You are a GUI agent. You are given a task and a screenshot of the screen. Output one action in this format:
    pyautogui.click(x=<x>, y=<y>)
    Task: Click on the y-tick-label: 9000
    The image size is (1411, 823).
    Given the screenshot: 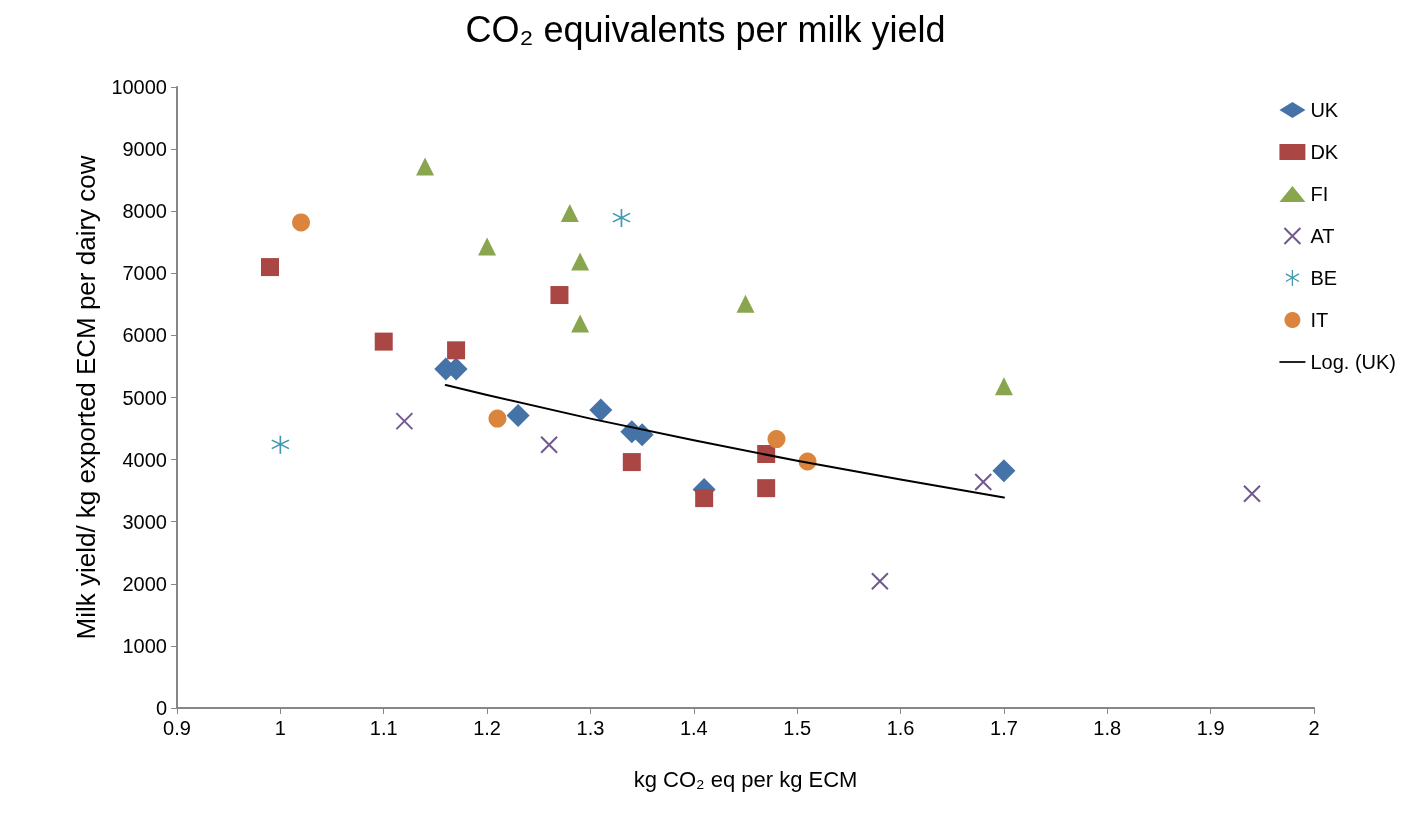 What is the action you would take?
    pyautogui.click(x=144, y=149)
    